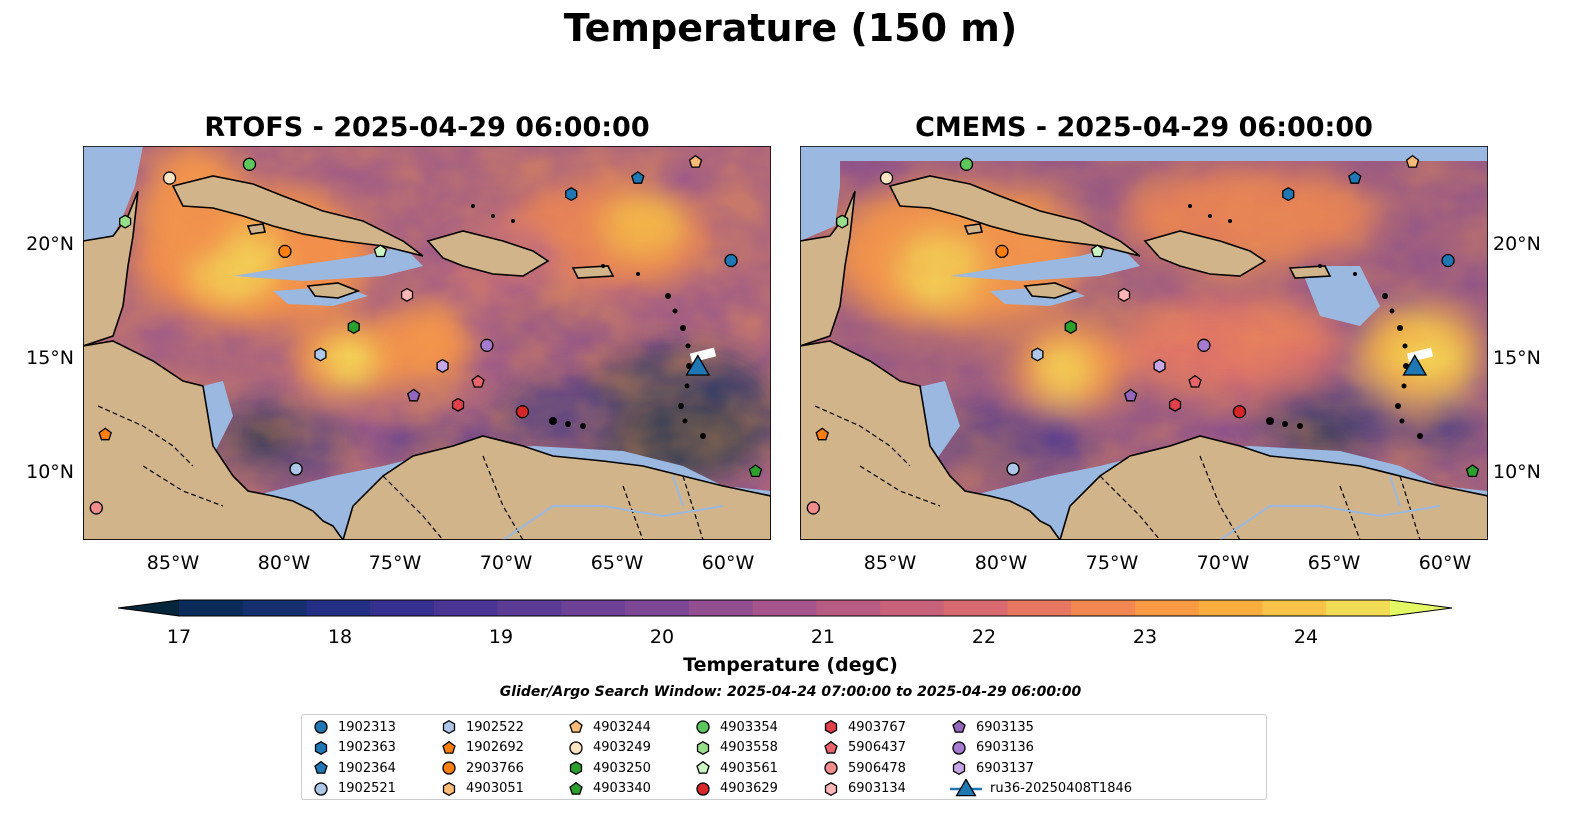  What do you see at coordinates (495, 727) in the screenshot?
I see `legend-label: 1902522` at bounding box center [495, 727].